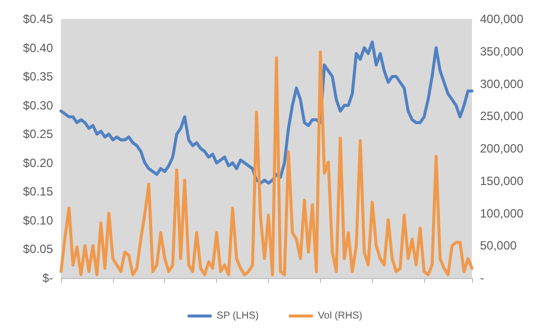  I want to click on y2-tick-label: 350,000, so click(502, 51).